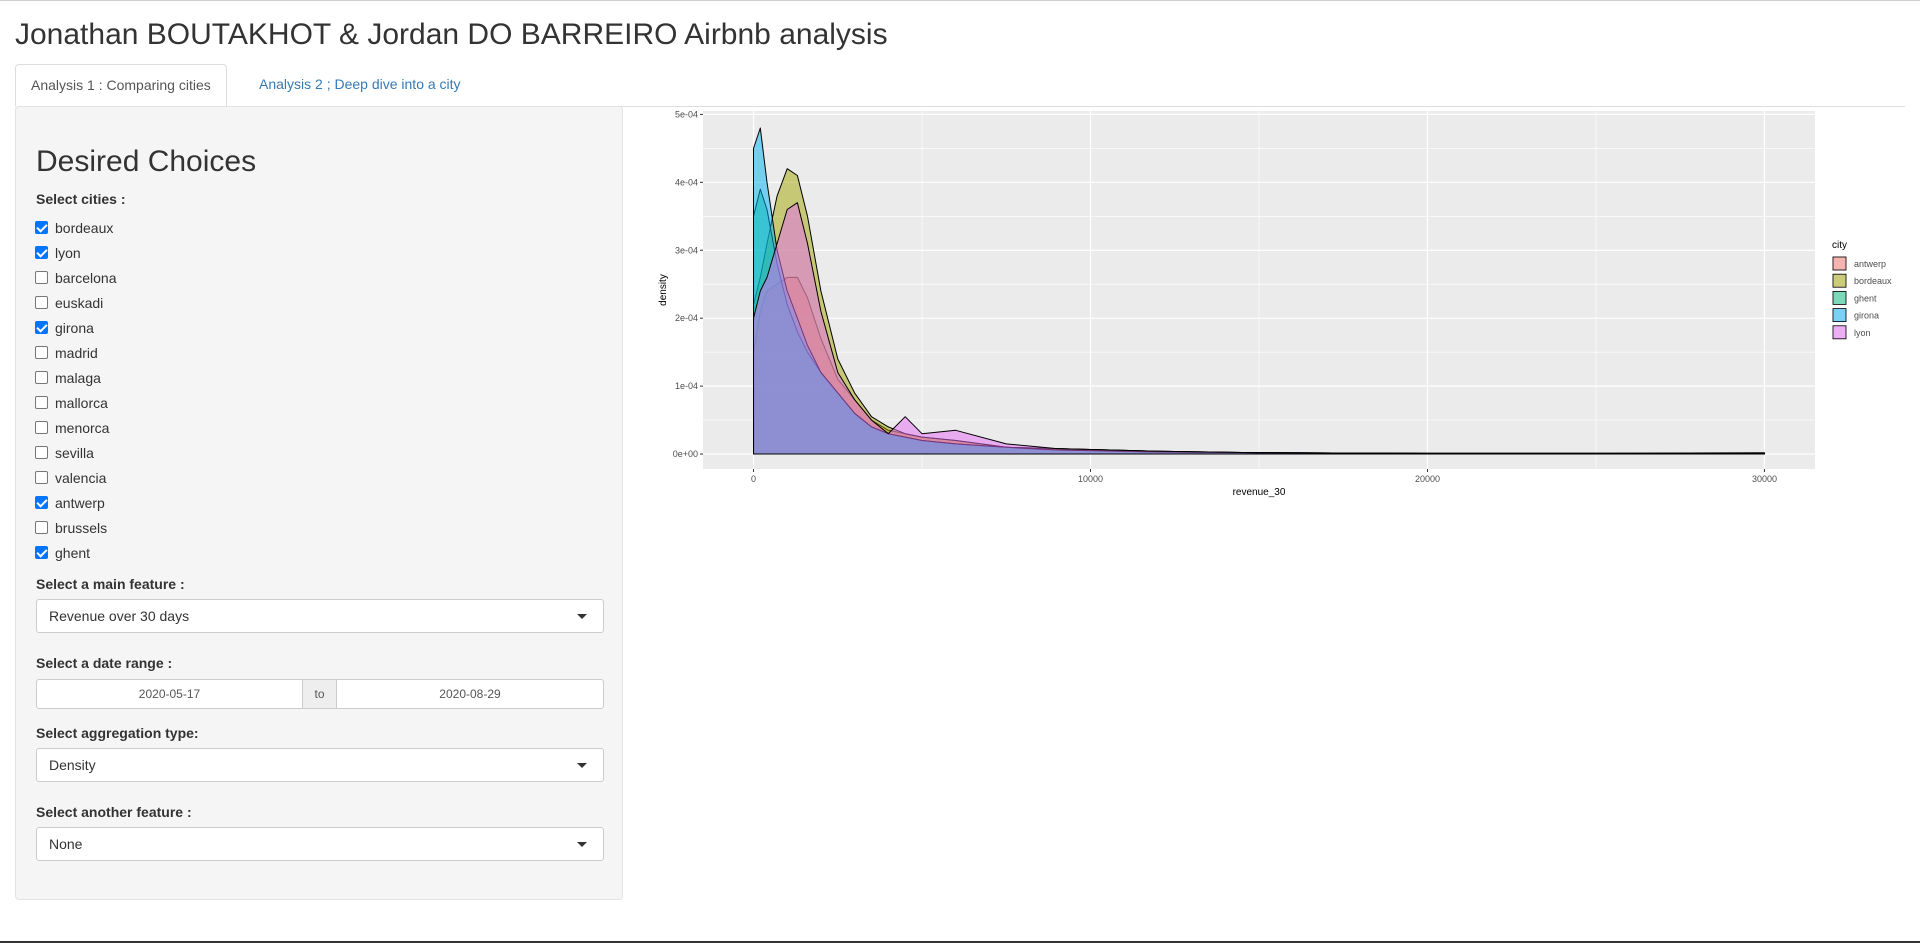 This screenshot has width=1920, height=943. I want to click on city-option-ghent: ghent, so click(76, 552).